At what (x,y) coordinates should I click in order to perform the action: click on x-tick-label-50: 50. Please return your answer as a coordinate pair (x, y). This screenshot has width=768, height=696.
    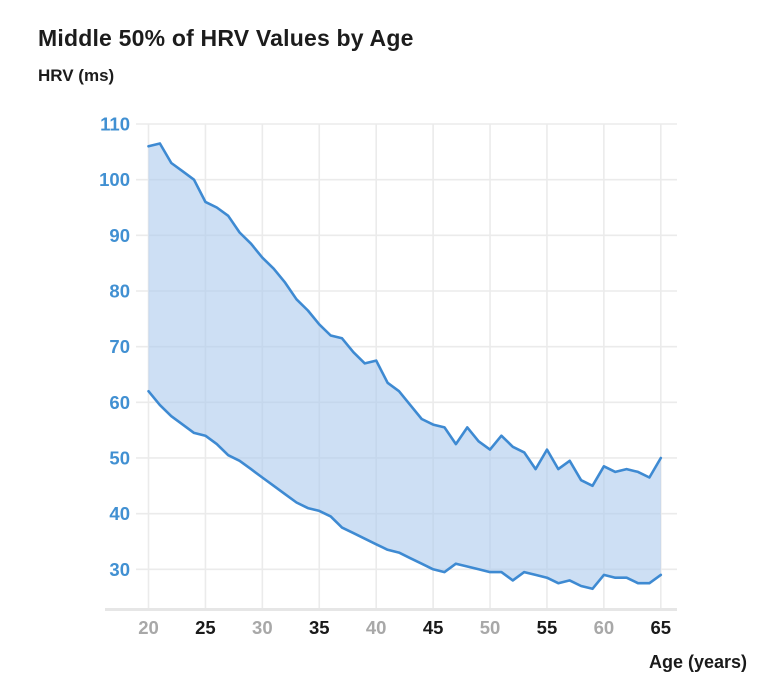
    Looking at the image, I should click on (490, 627).